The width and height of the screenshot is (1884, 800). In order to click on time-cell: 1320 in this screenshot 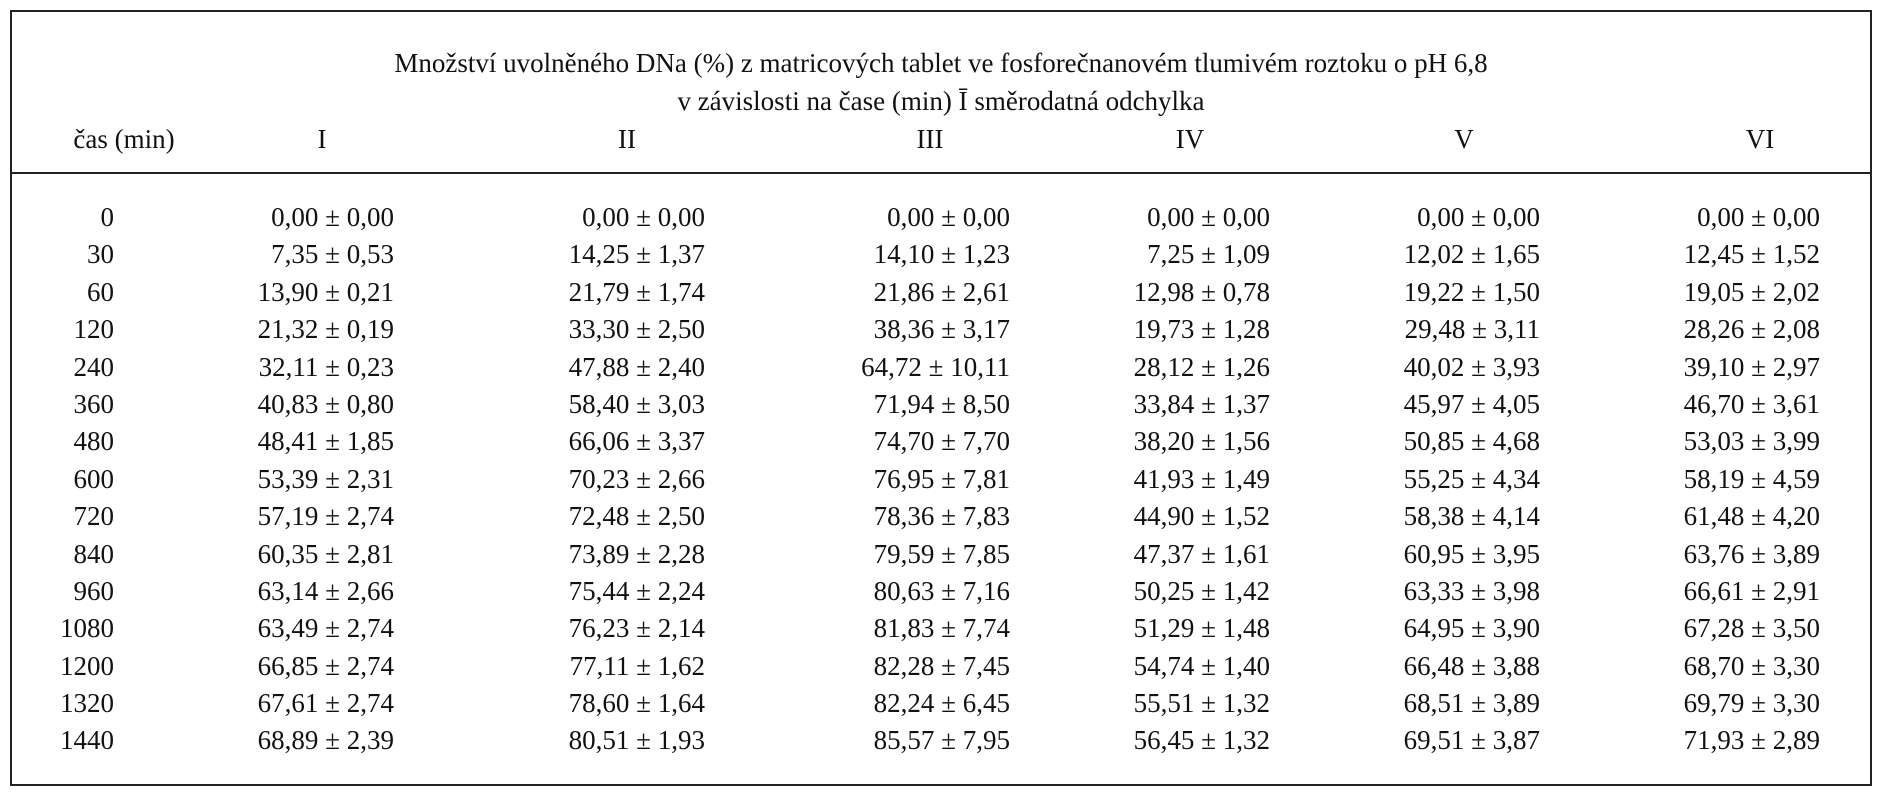, I will do `click(87, 703)`.